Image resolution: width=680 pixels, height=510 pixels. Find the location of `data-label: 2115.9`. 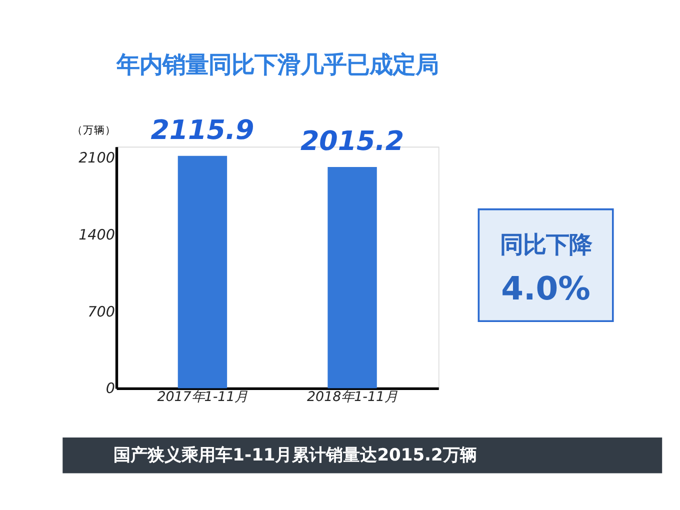

data-label: 2115.9 is located at coordinates (202, 130).